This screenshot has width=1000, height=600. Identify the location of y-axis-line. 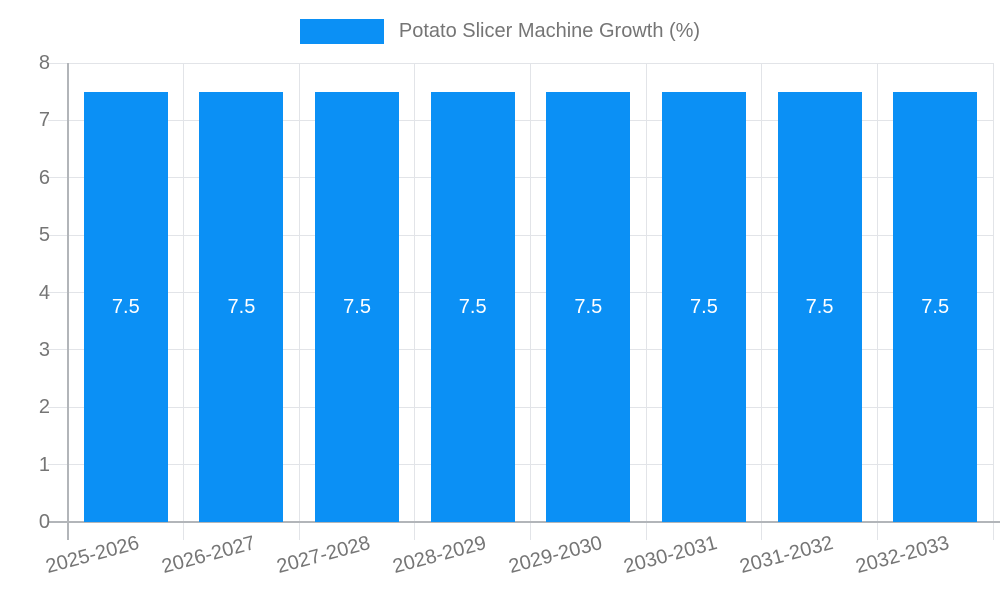
(68, 301).